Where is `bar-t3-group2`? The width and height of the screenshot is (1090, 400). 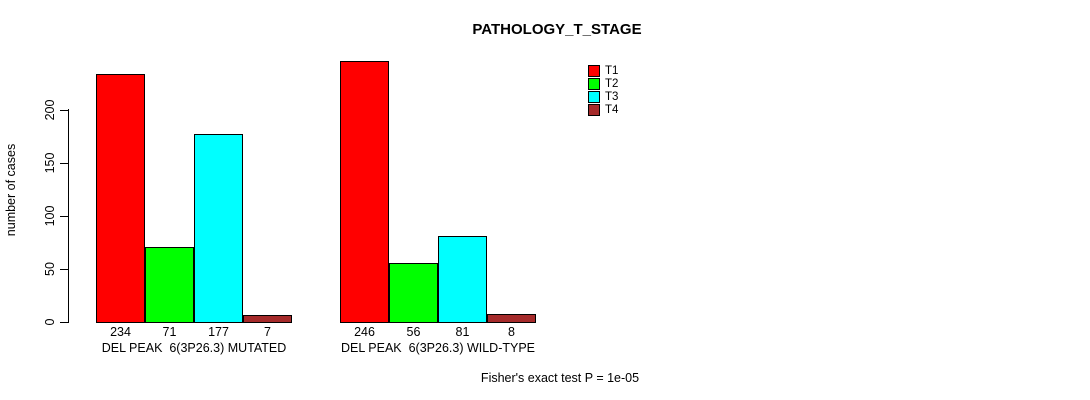 bar-t3-group2 is located at coordinates (462, 279).